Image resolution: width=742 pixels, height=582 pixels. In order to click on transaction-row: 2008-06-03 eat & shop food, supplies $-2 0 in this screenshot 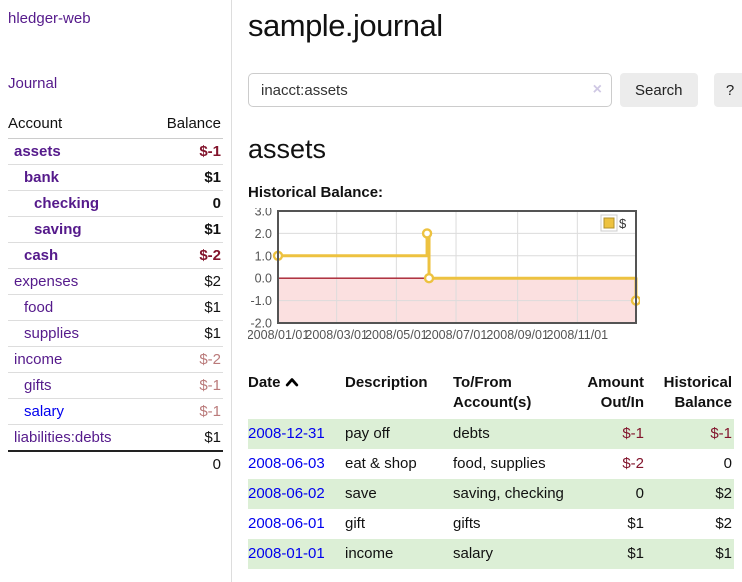, I will do `click(491, 464)`.